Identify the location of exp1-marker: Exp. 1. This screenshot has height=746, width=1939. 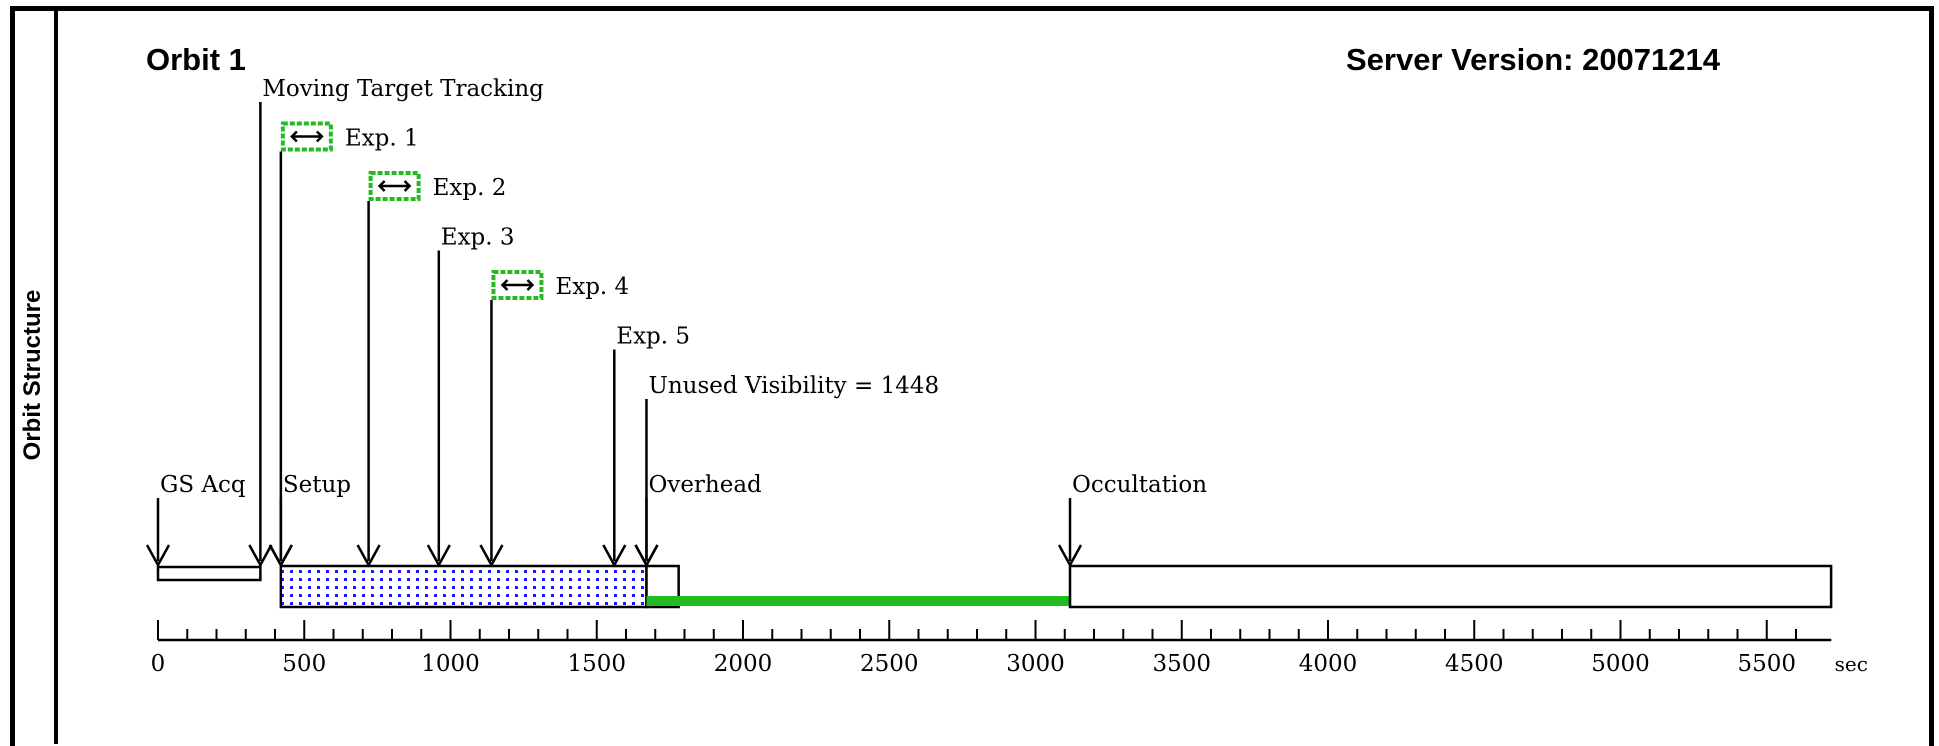
(343, 344).